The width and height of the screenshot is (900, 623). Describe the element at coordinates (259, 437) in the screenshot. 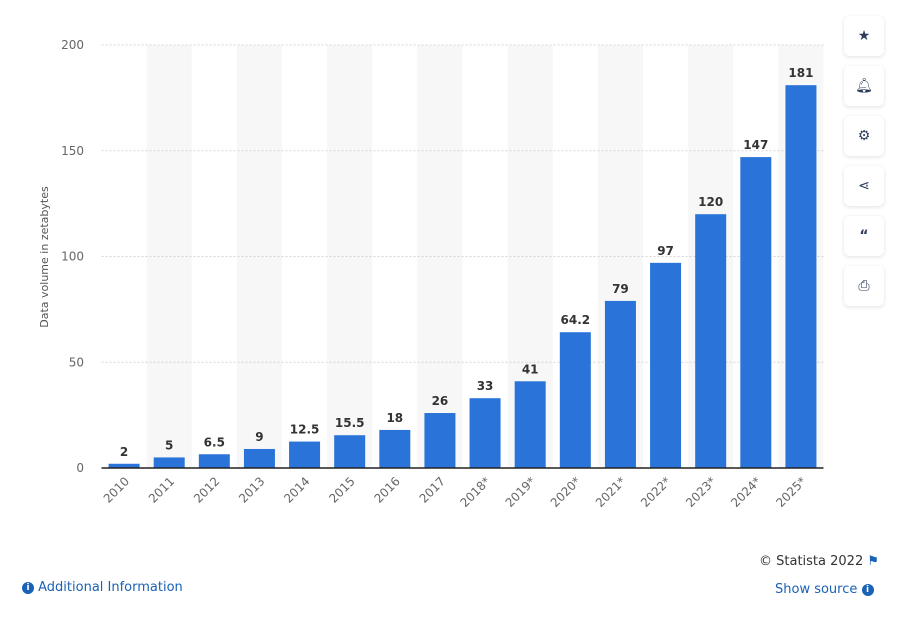

I see `data-label: 9` at that location.